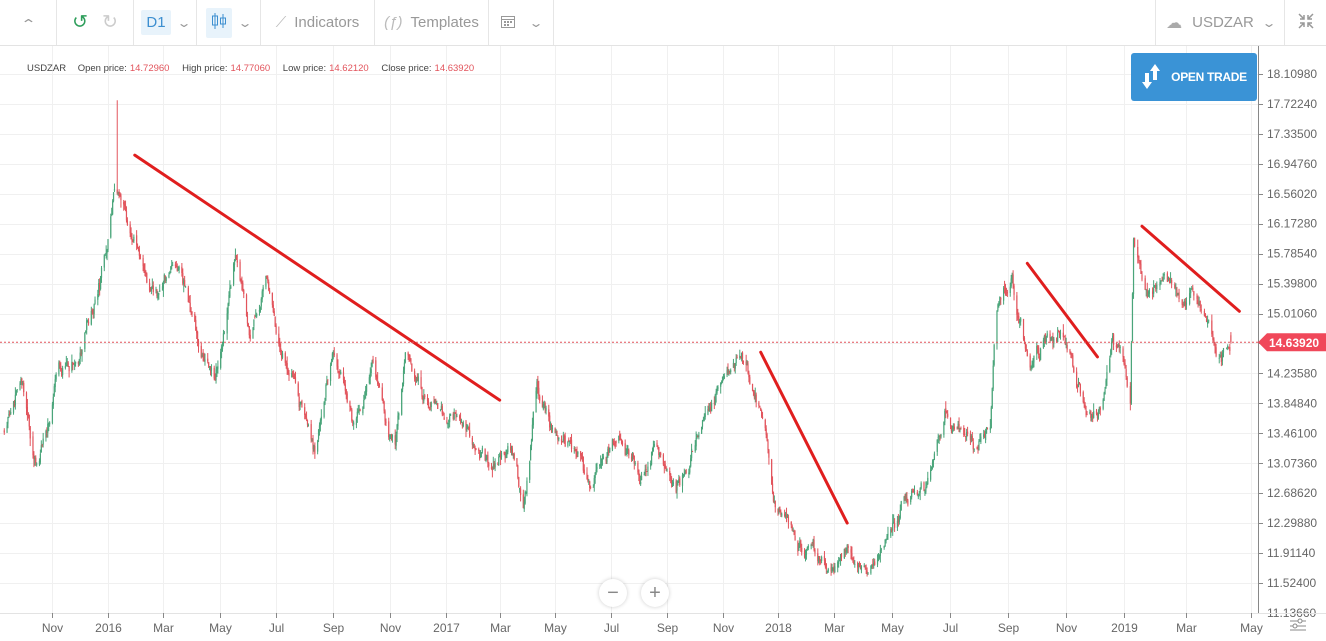 This screenshot has height=641, width=1326. What do you see at coordinates (432, 22) in the screenshot?
I see `templates-button: (ƒ) Templates` at bounding box center [432, 22].